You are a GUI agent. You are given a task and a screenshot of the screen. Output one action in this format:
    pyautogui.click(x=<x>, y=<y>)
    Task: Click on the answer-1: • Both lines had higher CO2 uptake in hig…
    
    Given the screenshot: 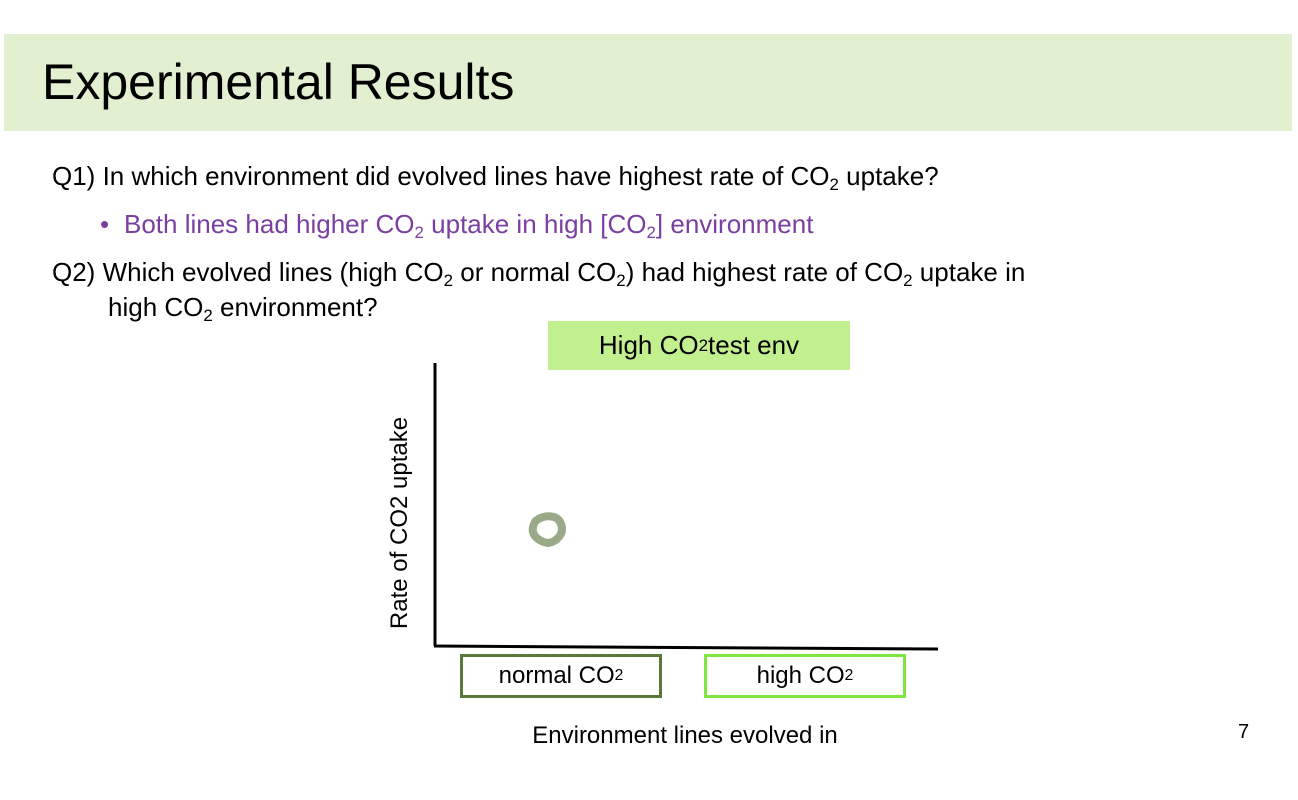 What is the action you would take?
    pyautogui.click(x=457, y=225)
    